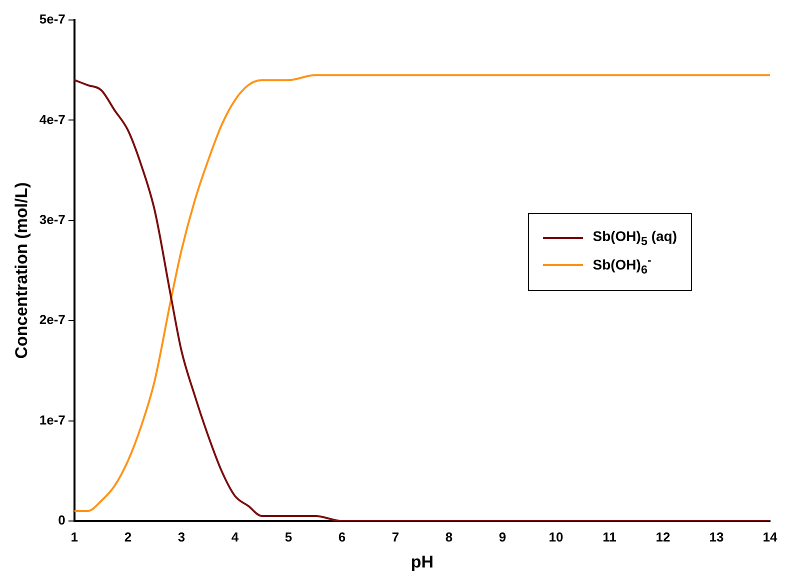  Describe the element at coordinates (342, 536) in the screenshot. I see `x-tick-label: 6` at that location.